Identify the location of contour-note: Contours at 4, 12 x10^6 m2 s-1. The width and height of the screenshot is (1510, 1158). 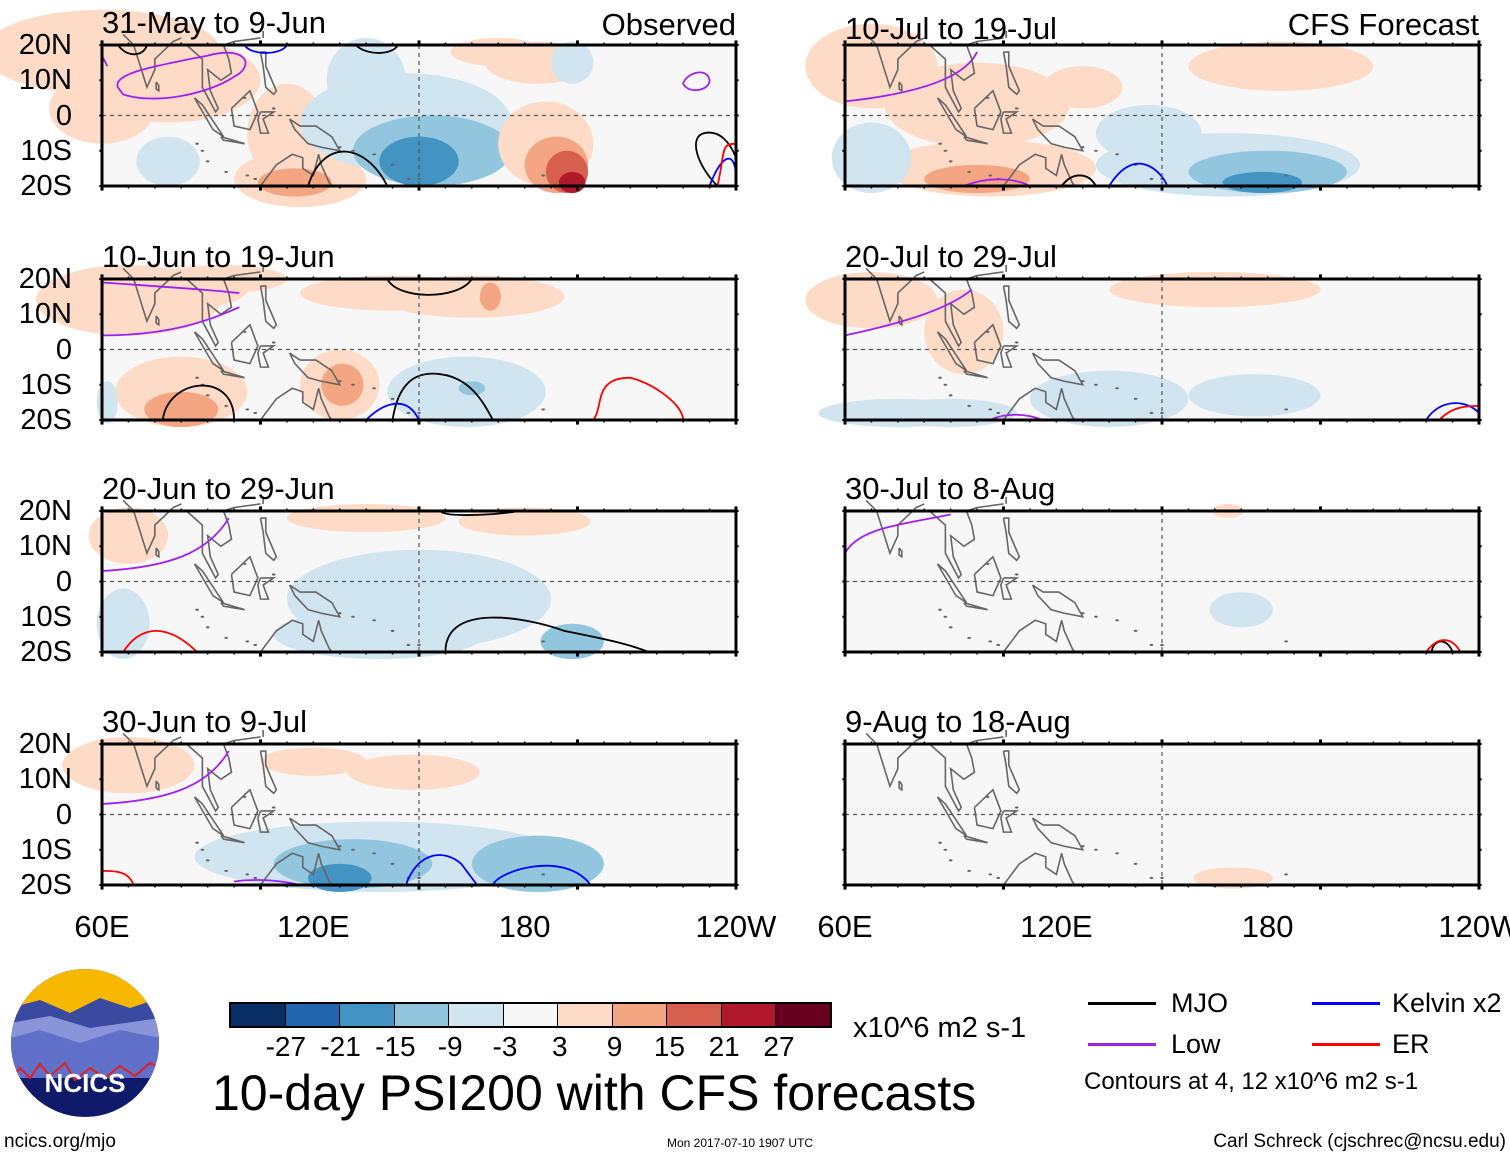
(1251, 1081).